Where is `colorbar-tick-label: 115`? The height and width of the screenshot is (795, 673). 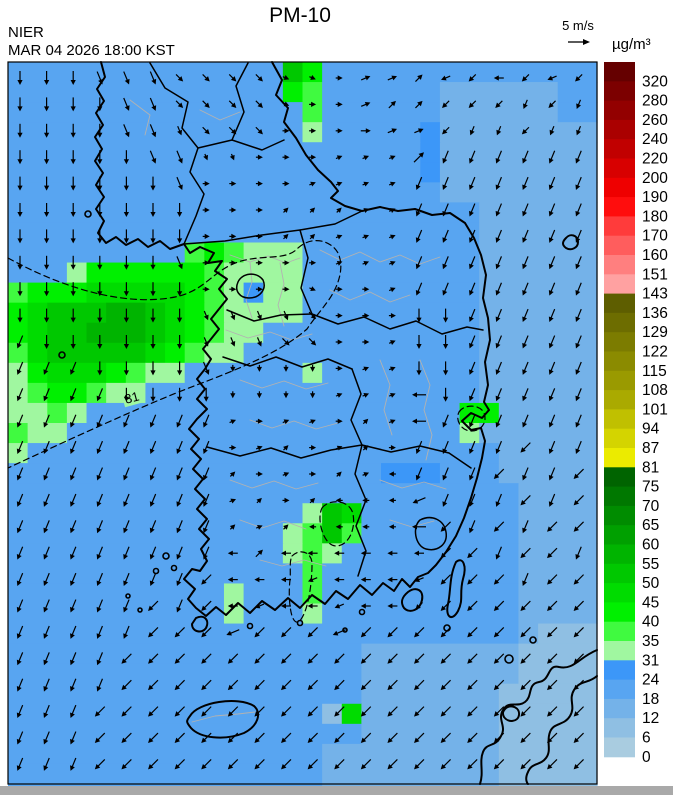 colorbar-tick-label: 115 is located at coordinates (654, 371).